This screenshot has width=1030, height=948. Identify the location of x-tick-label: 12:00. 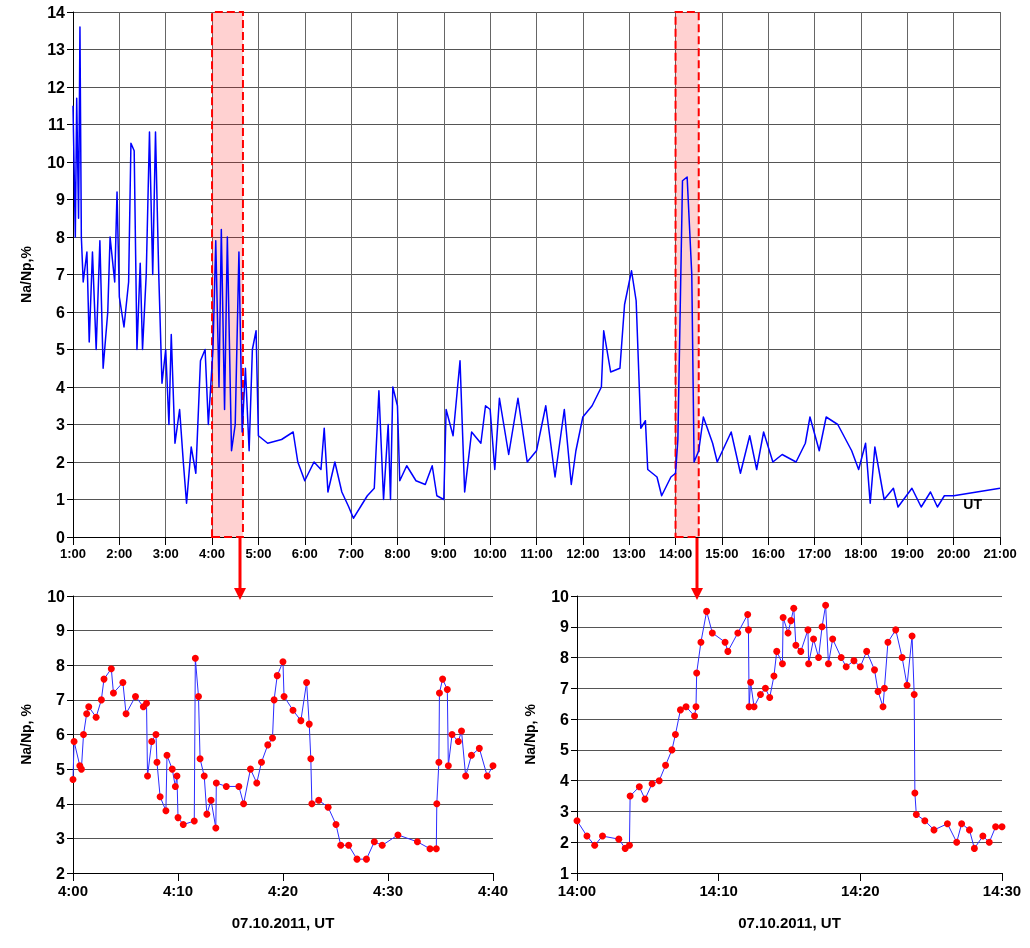
(583, 553).